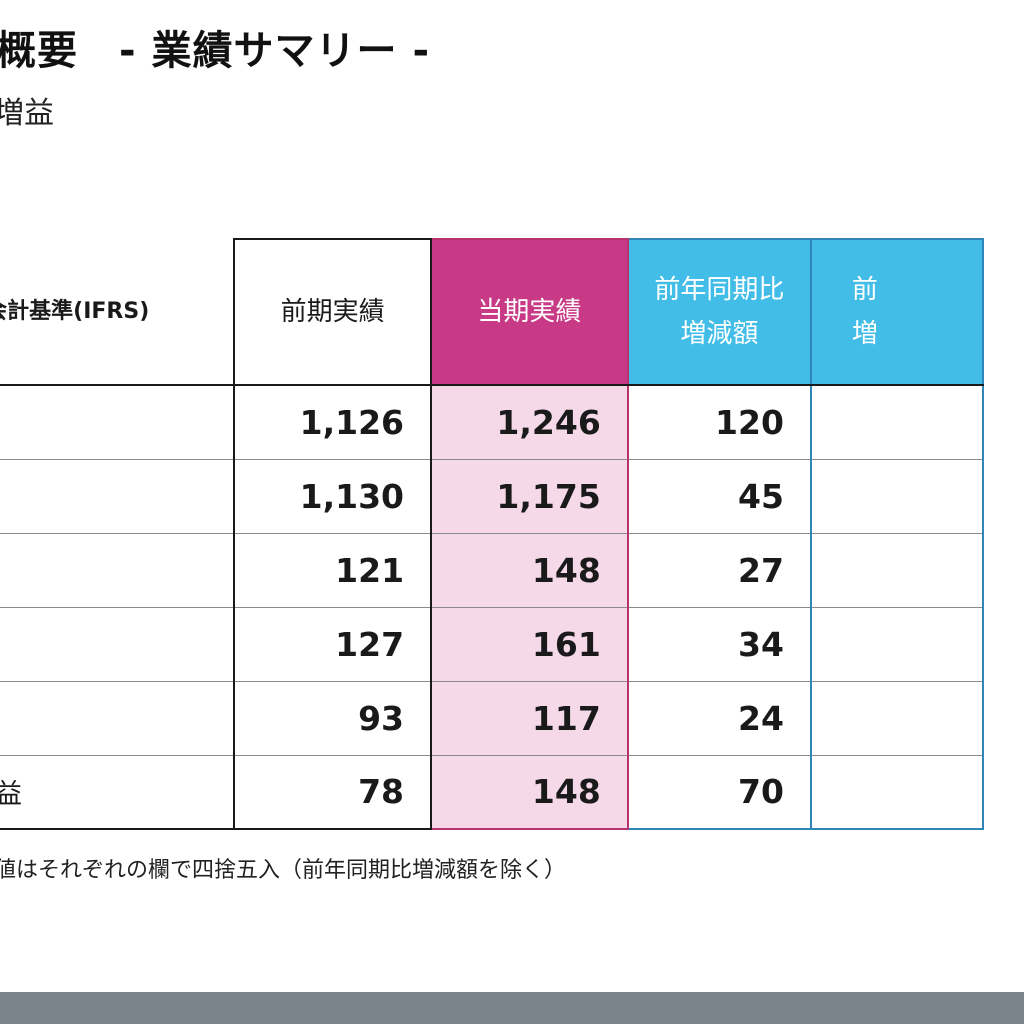  I want to click on current-period-header: 当期実績, so click(529, 312).